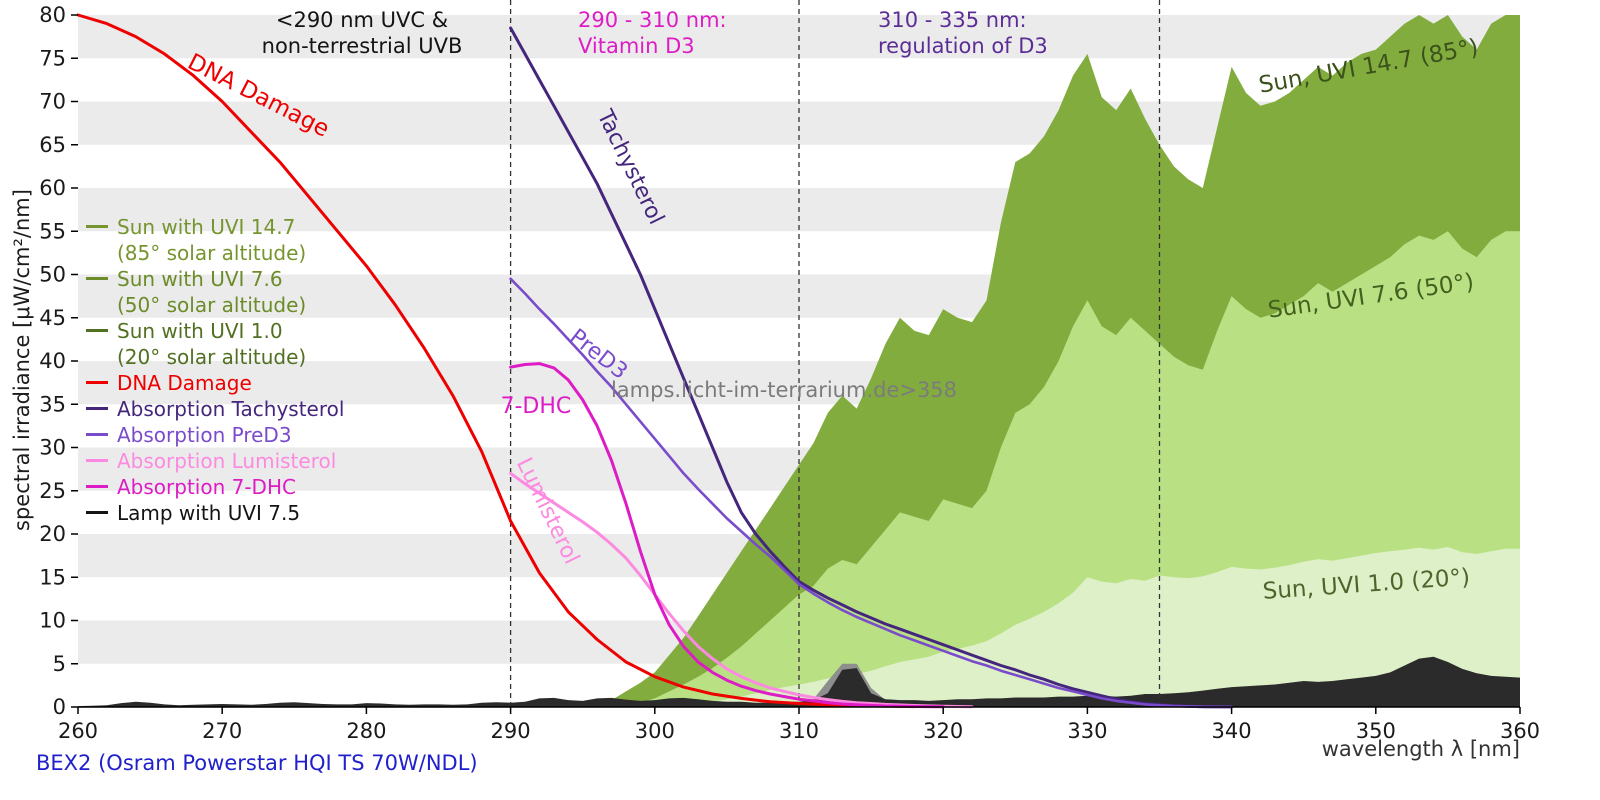  I want to click on legend-label: Absorption 7-DHC, so click(206, 487).